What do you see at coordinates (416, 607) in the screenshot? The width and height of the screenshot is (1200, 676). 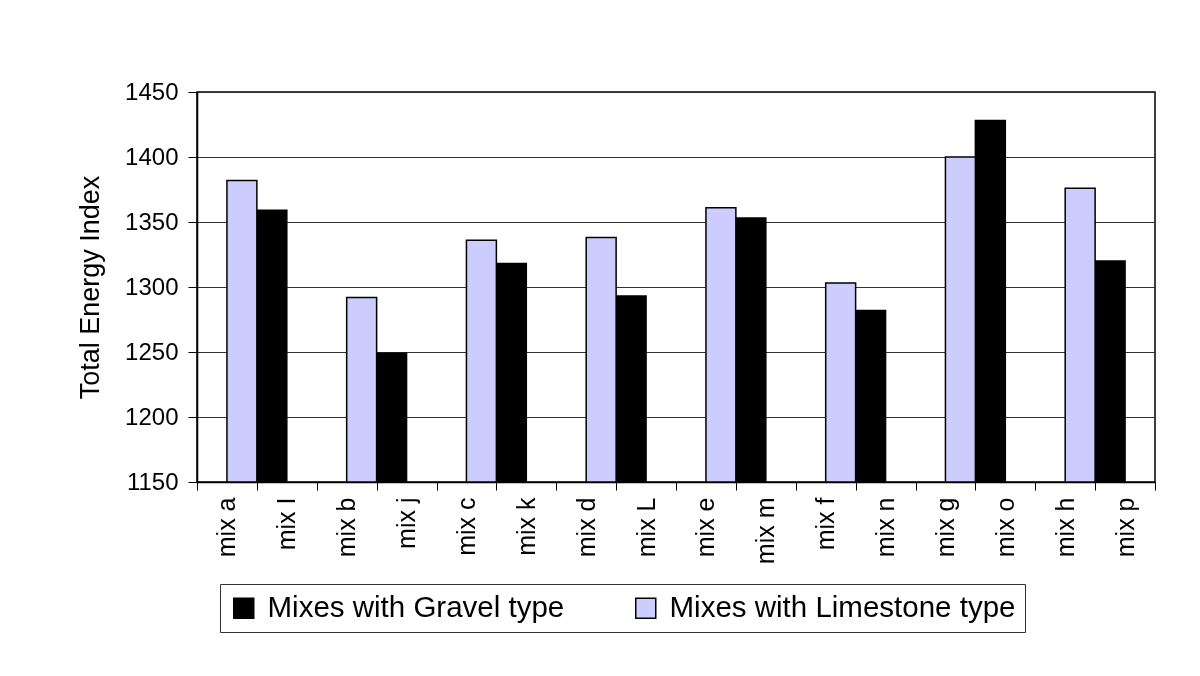 I see `legend-label: Mixes with Gravel type` at bounding box center [416, 607].